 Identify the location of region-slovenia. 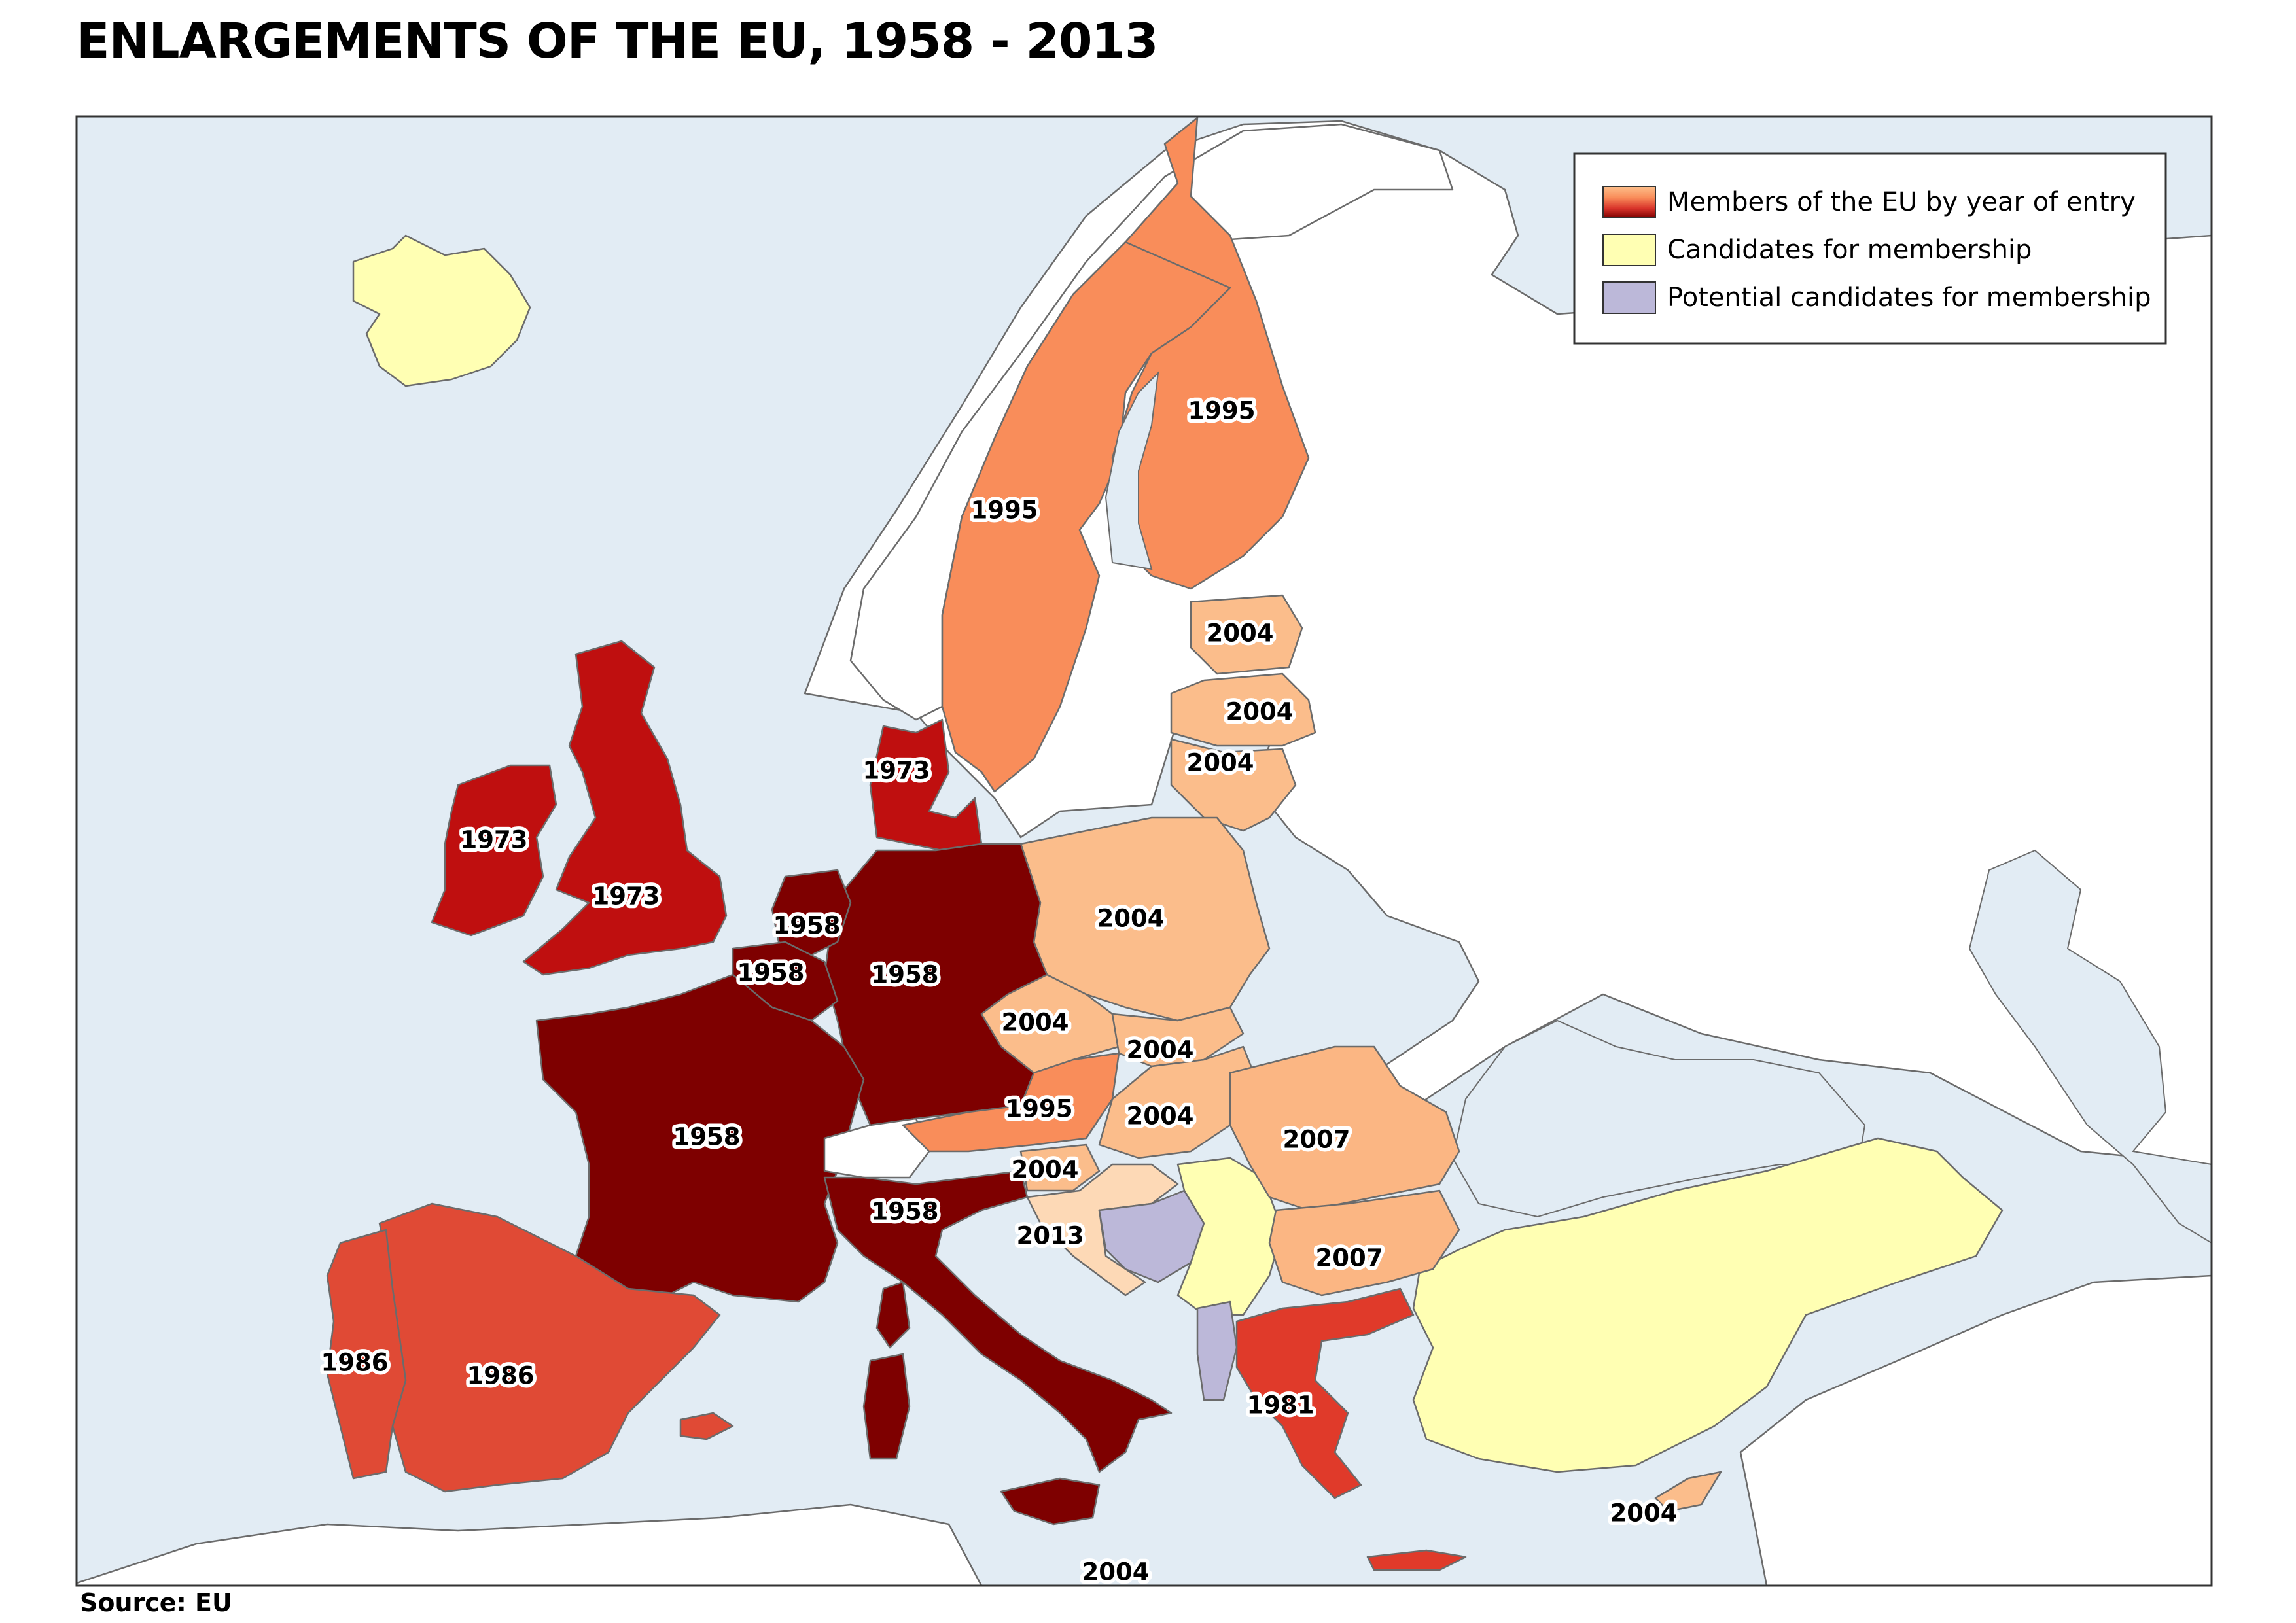
(1060, 1168).